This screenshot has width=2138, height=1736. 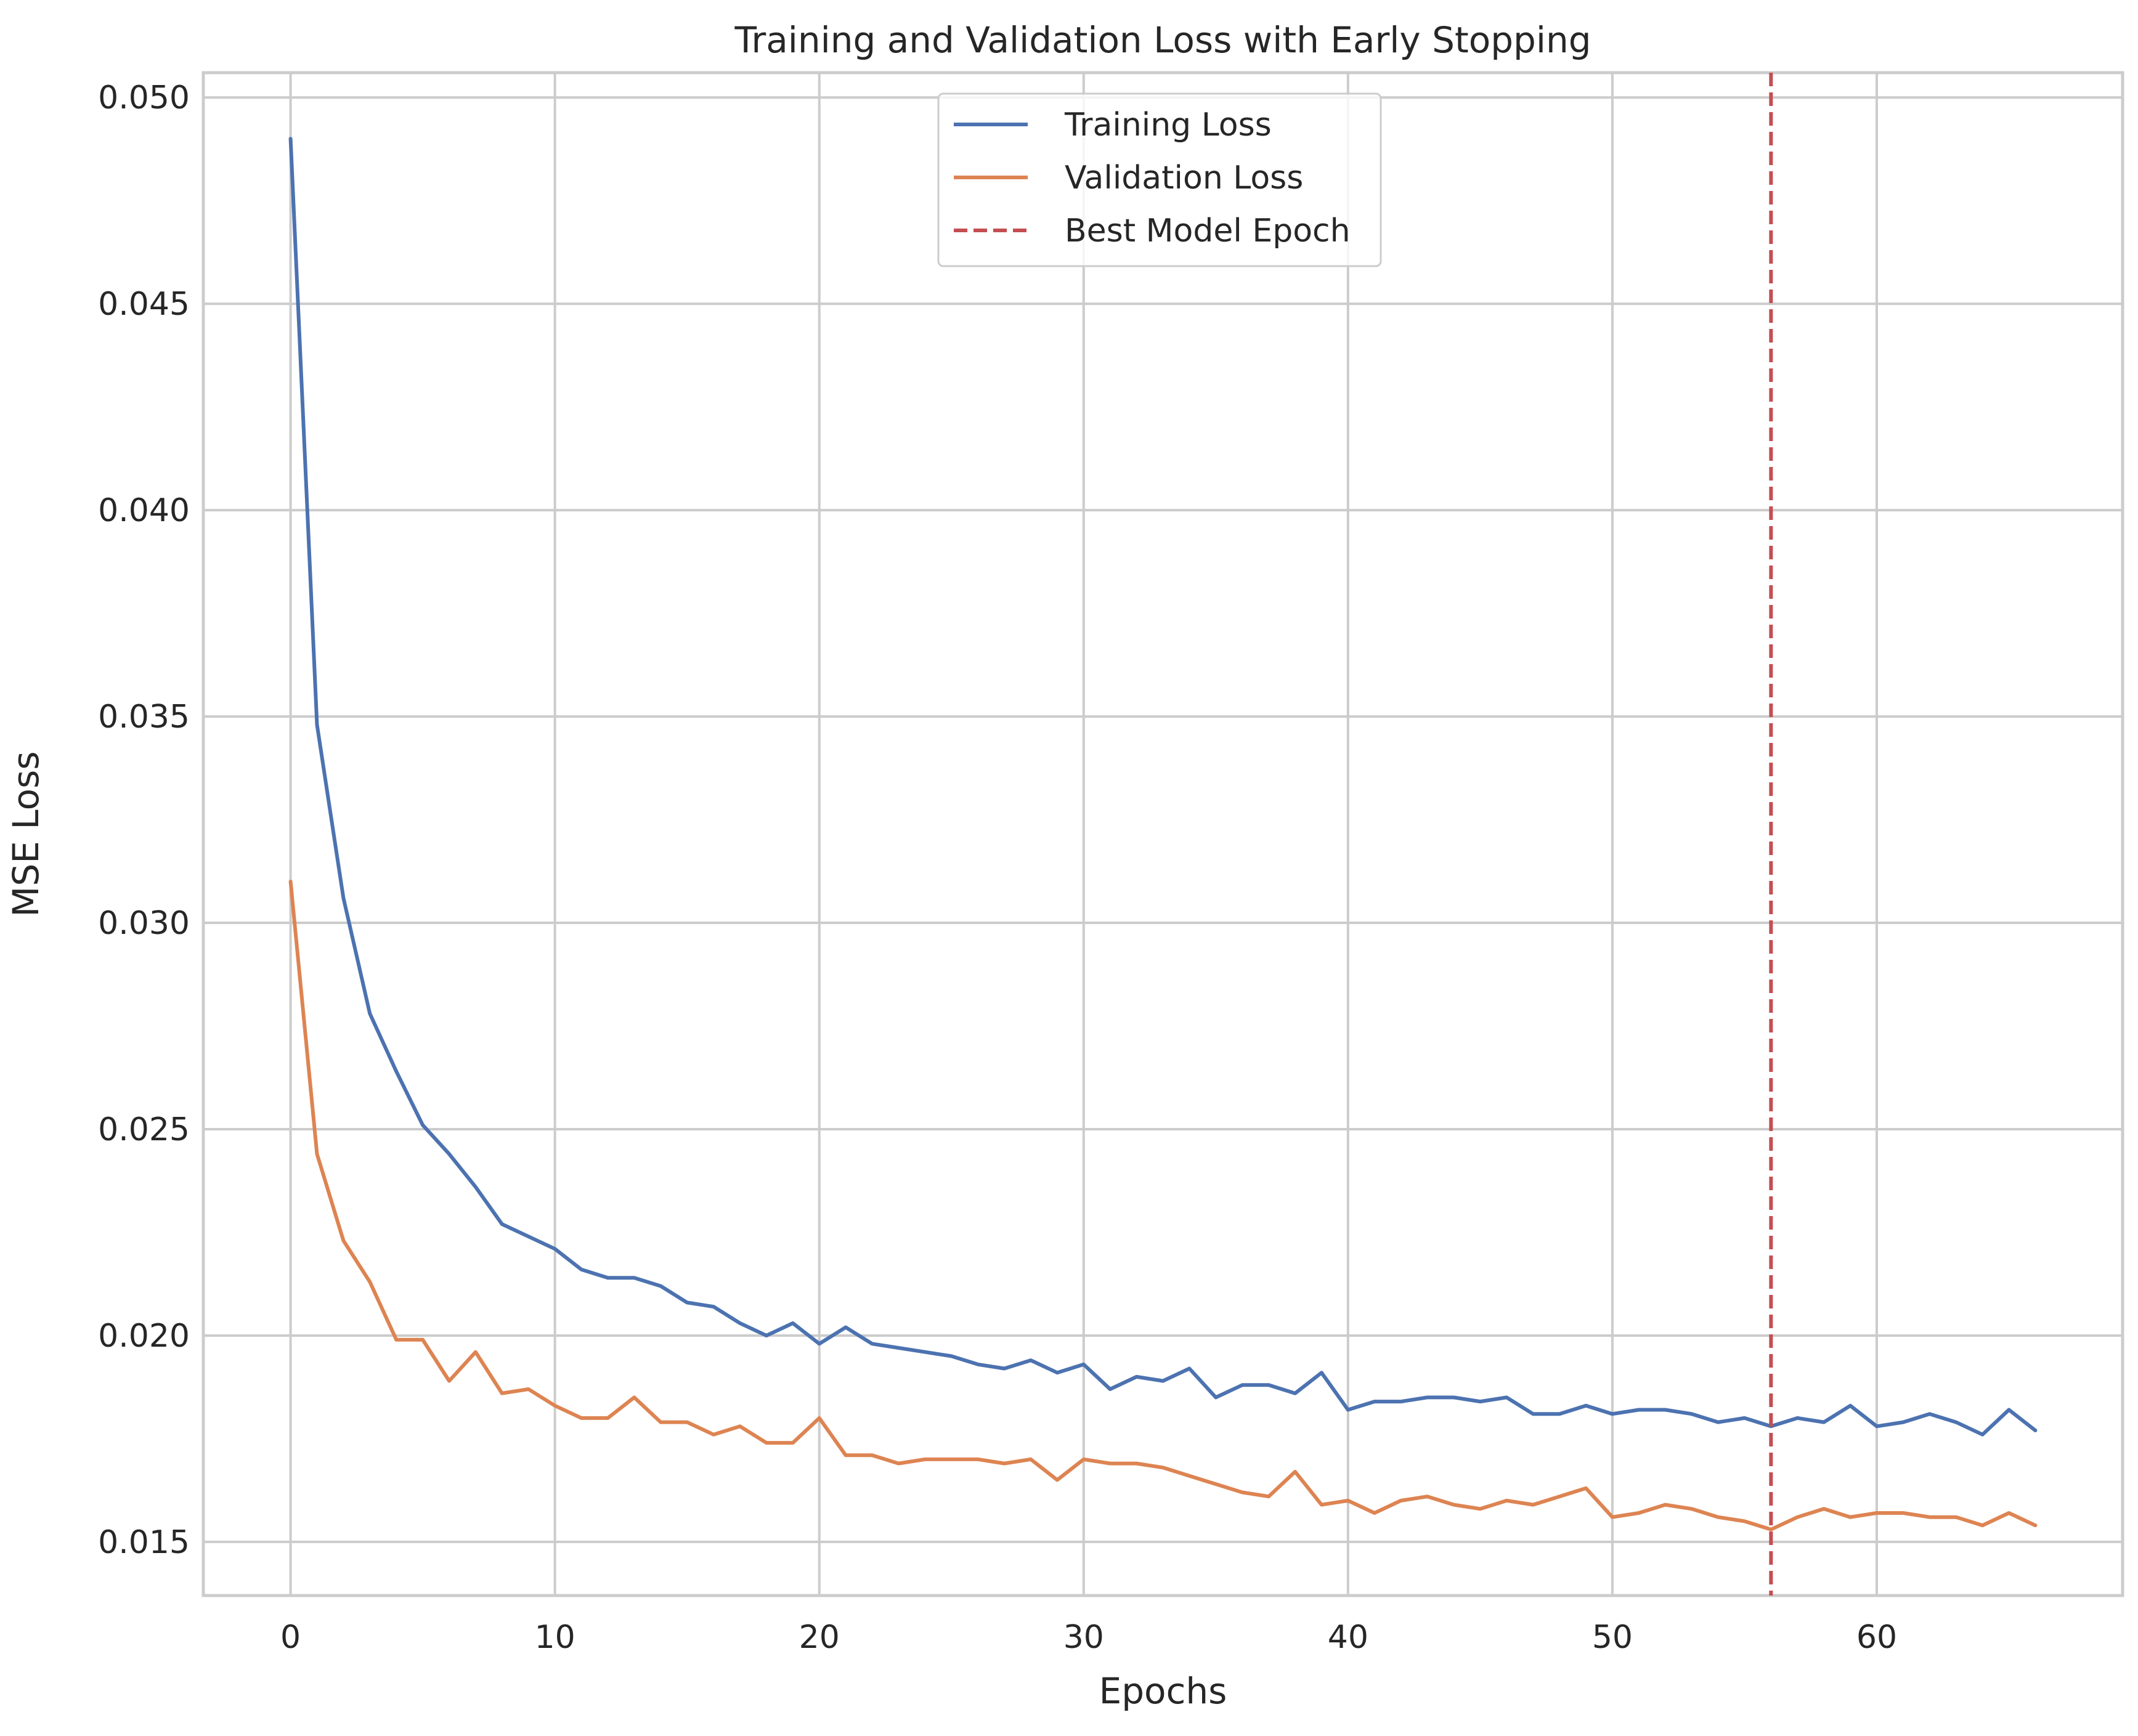 What do you see at coordinates (144, 820) in the screenshot?
I see `y-tick-labels: 0.015 0.020 0.025 0.030 0.035 0.040 0.045 0.050` at bounding box center [144, 820].